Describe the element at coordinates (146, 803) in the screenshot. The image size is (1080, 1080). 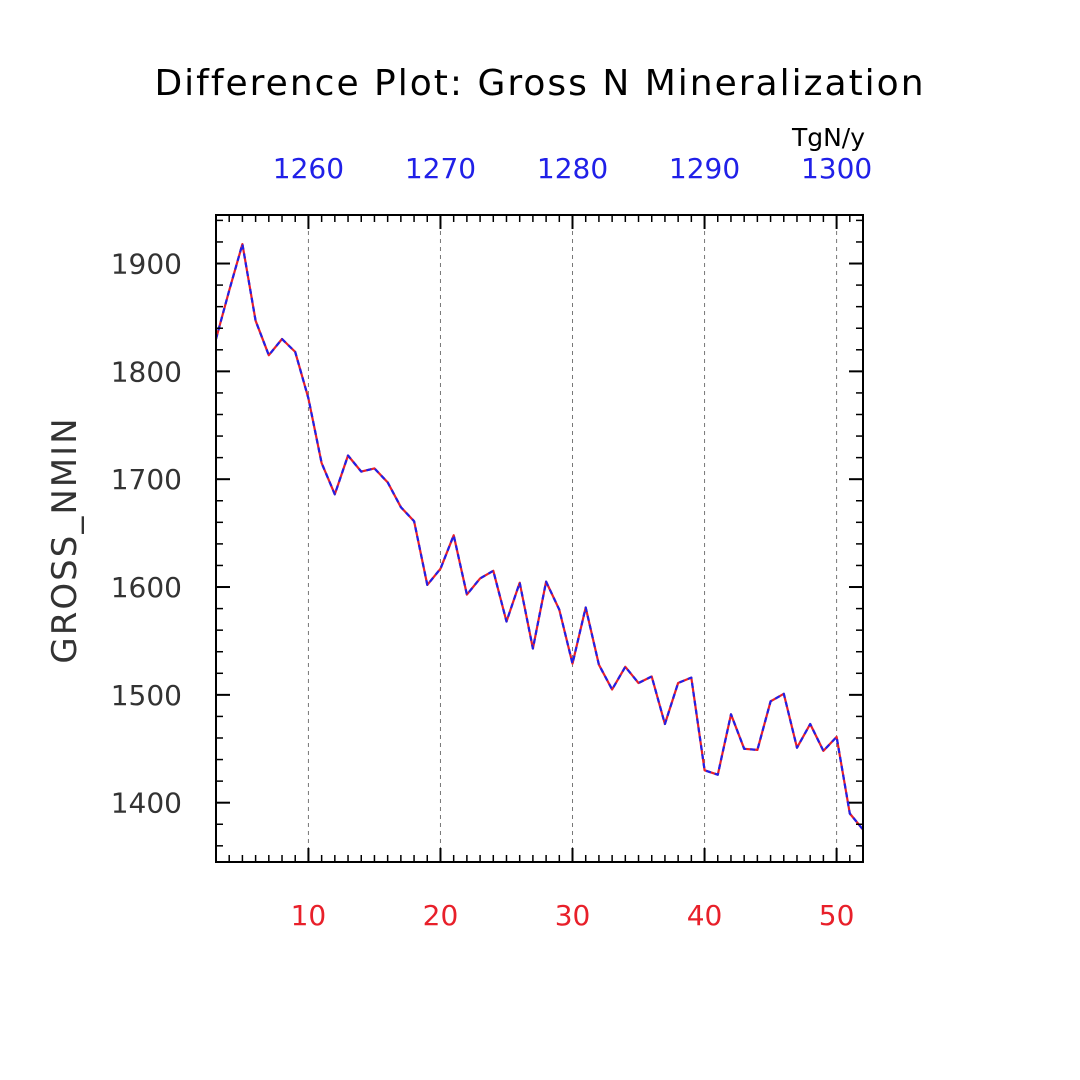
I see `y-tick-label-1400: 1400` at that location.